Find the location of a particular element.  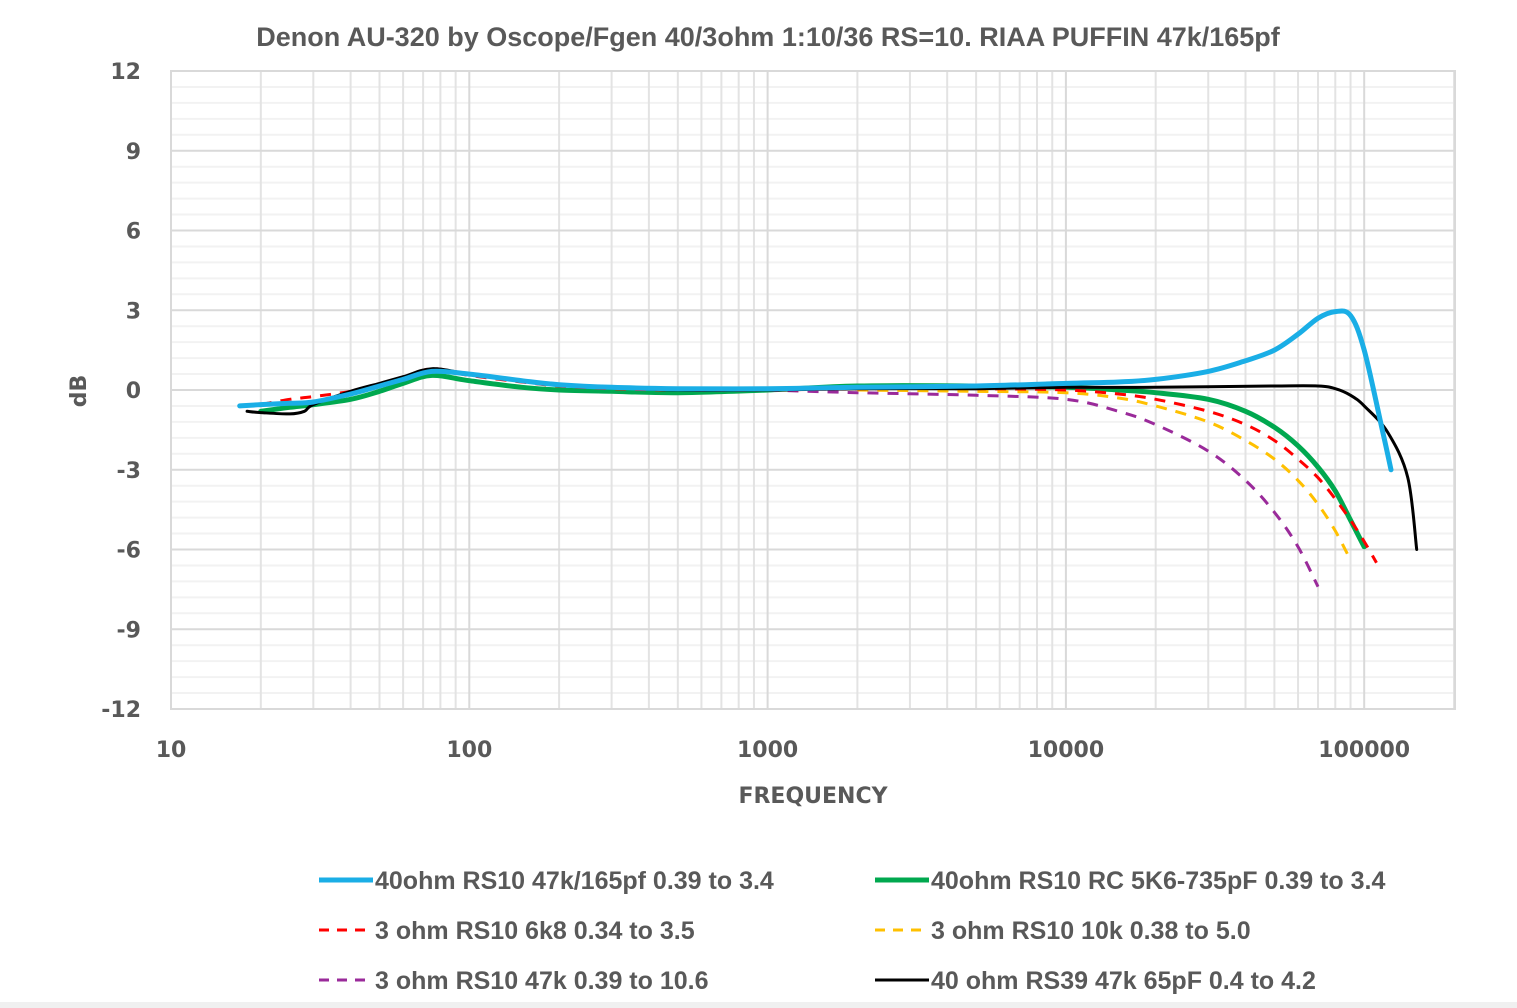

legend-item: 40ohm RS10 RC 5K6-735pF 0.39 to 3.4 is located at coordinates (1130, 881).